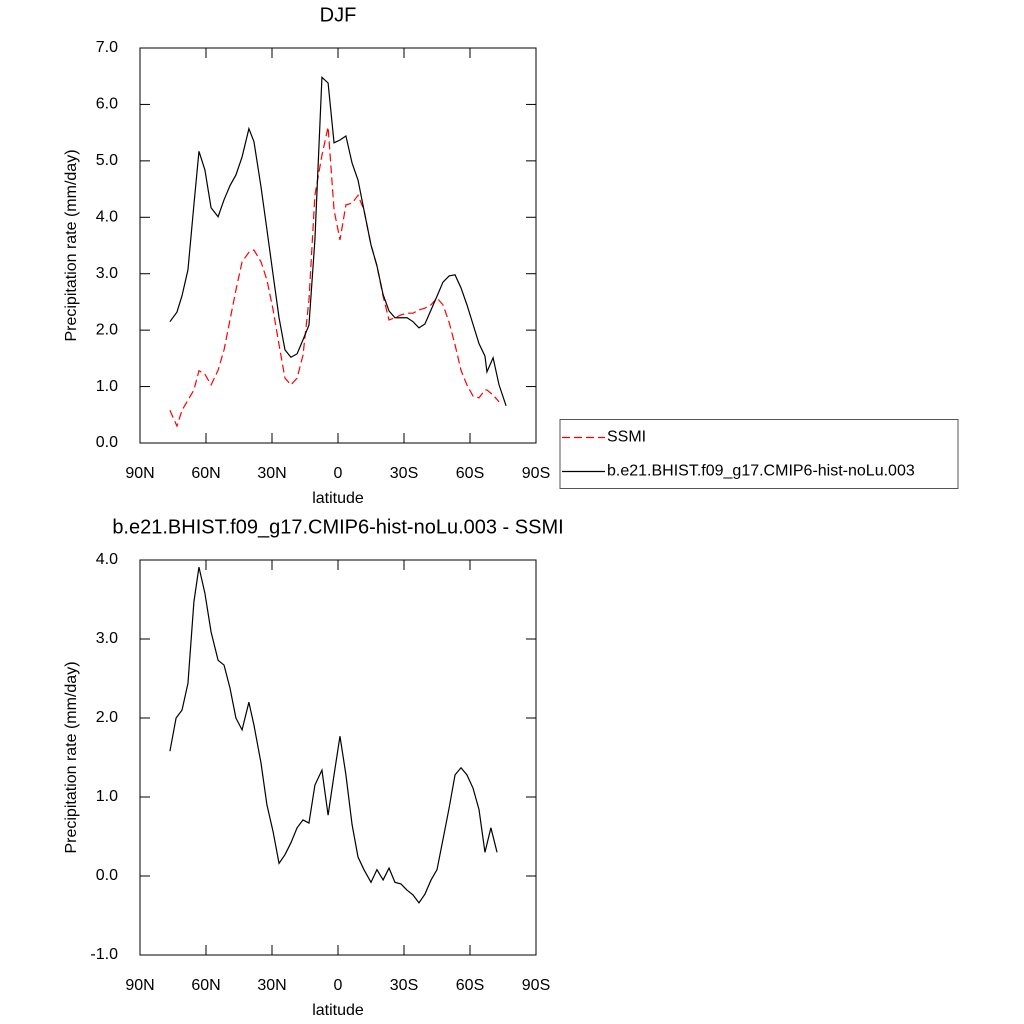  What do you see at coordinates (107, 104) in the screenshot?
I see `y-tick-label: 6.0` at bounding box center [107, 104].